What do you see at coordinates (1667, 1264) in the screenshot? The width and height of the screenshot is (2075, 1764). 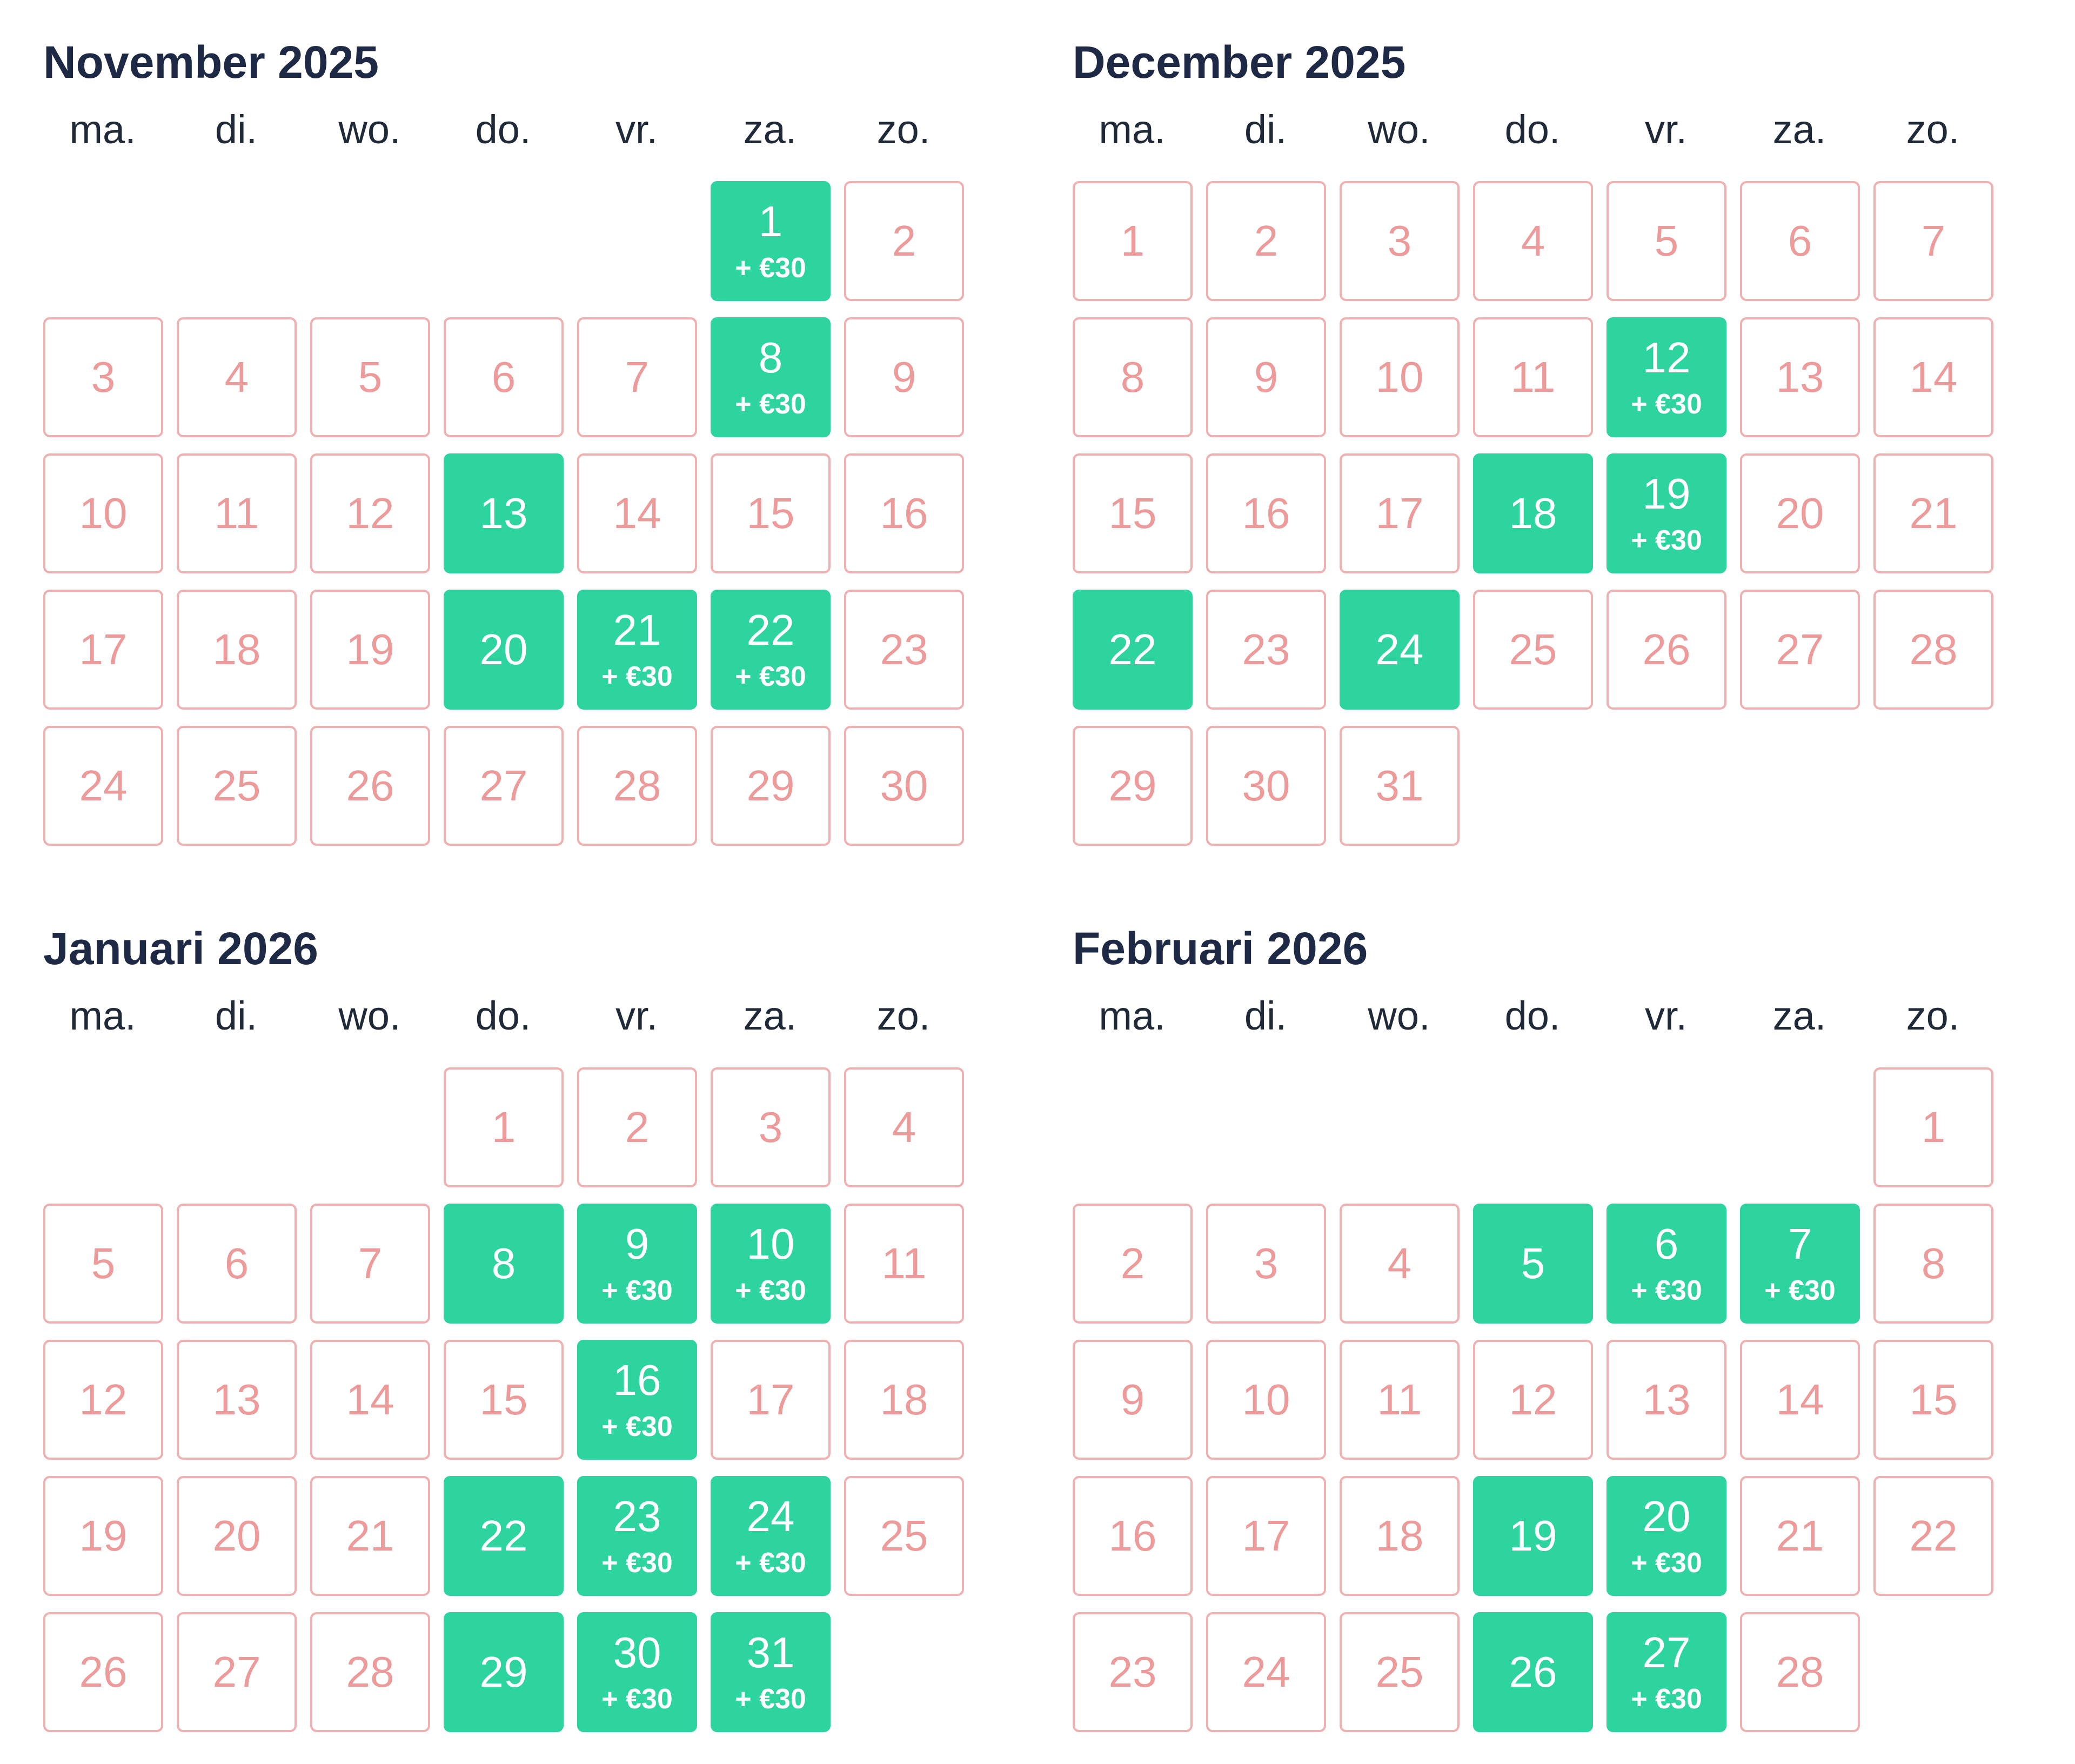 I see `day-available-6: 6 + €30` at bounding box center [1667, 1264].